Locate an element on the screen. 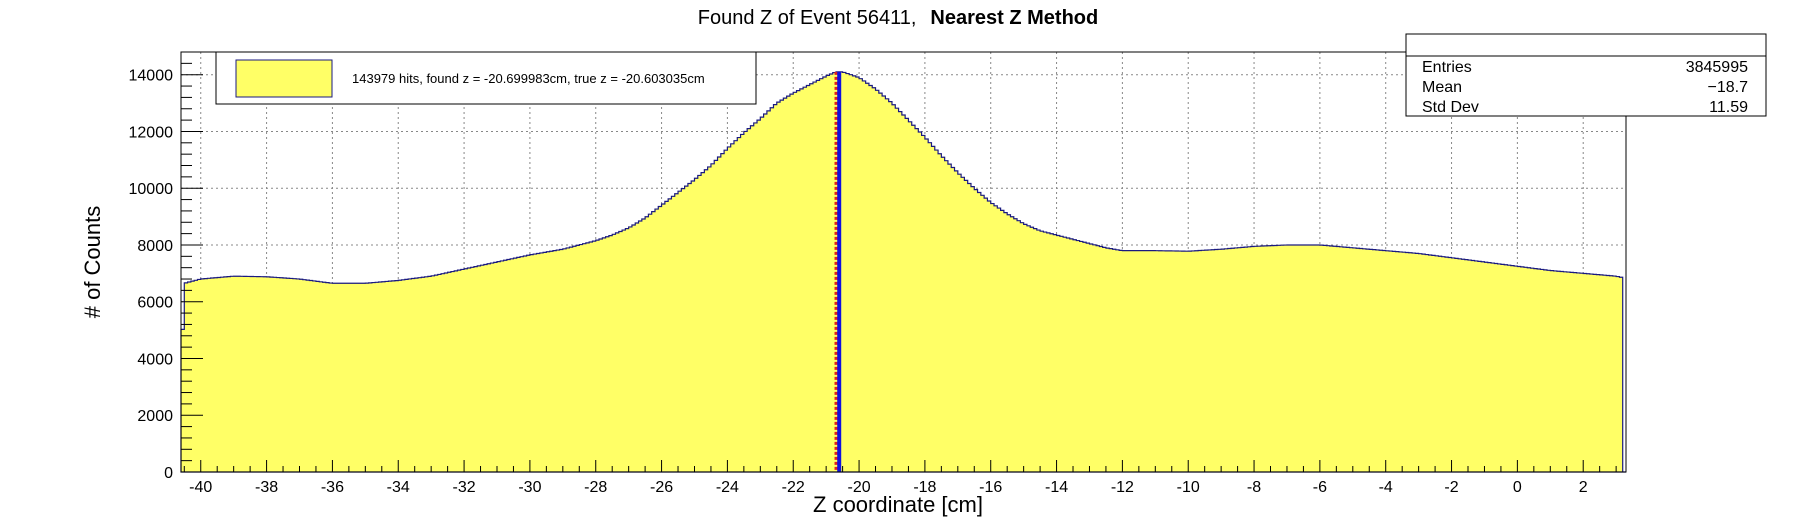 The width and height of the screenshot is (1796, 527). chart-title: Found Z of Event 56411, Nearest Z Method is located at coordinates (898, 18).